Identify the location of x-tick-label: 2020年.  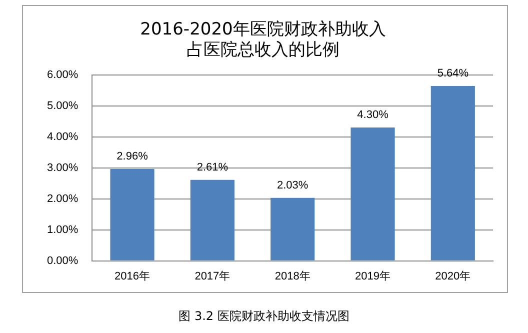
(453, 276).